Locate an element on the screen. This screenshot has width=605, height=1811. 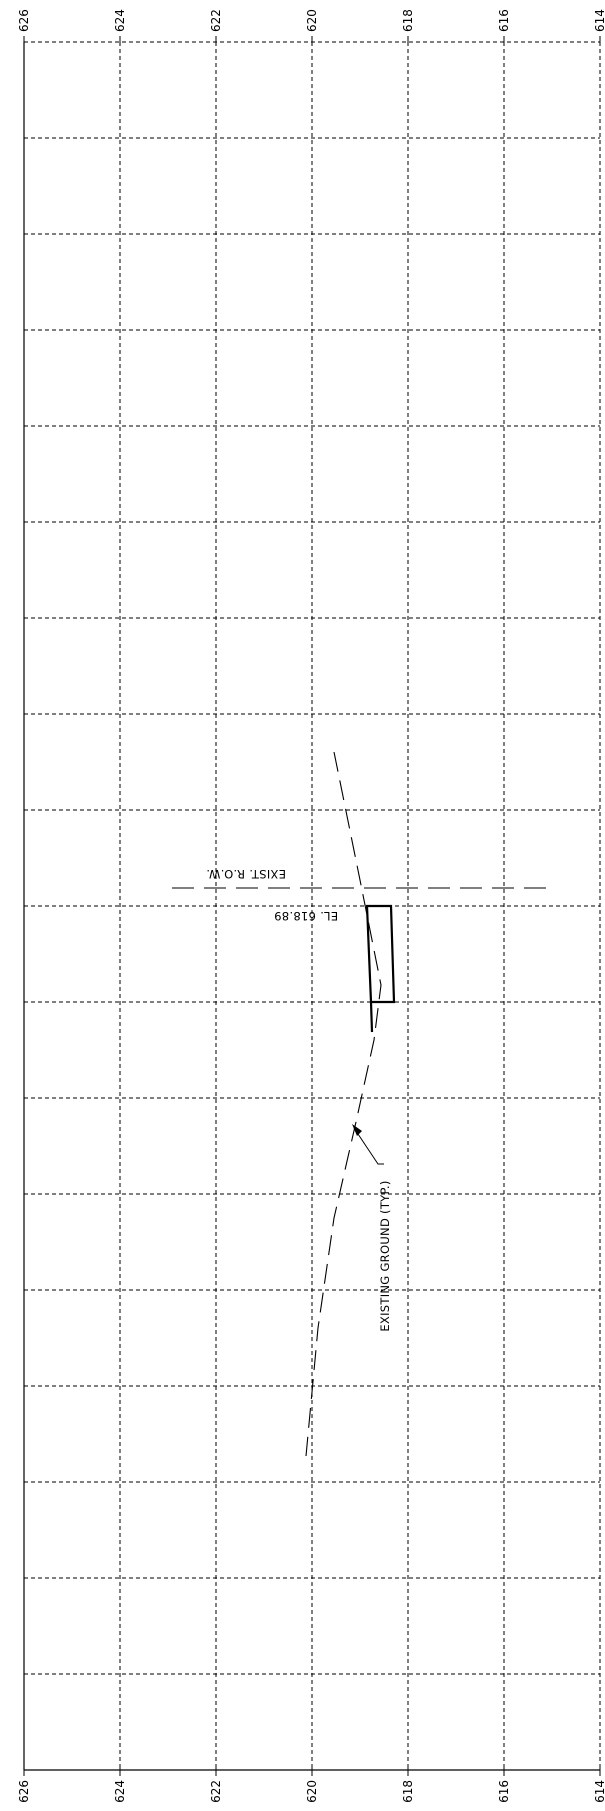
bottom-axis-labels: 626 624 622 620 618 616 614 is located at coordinates (311, 1791).